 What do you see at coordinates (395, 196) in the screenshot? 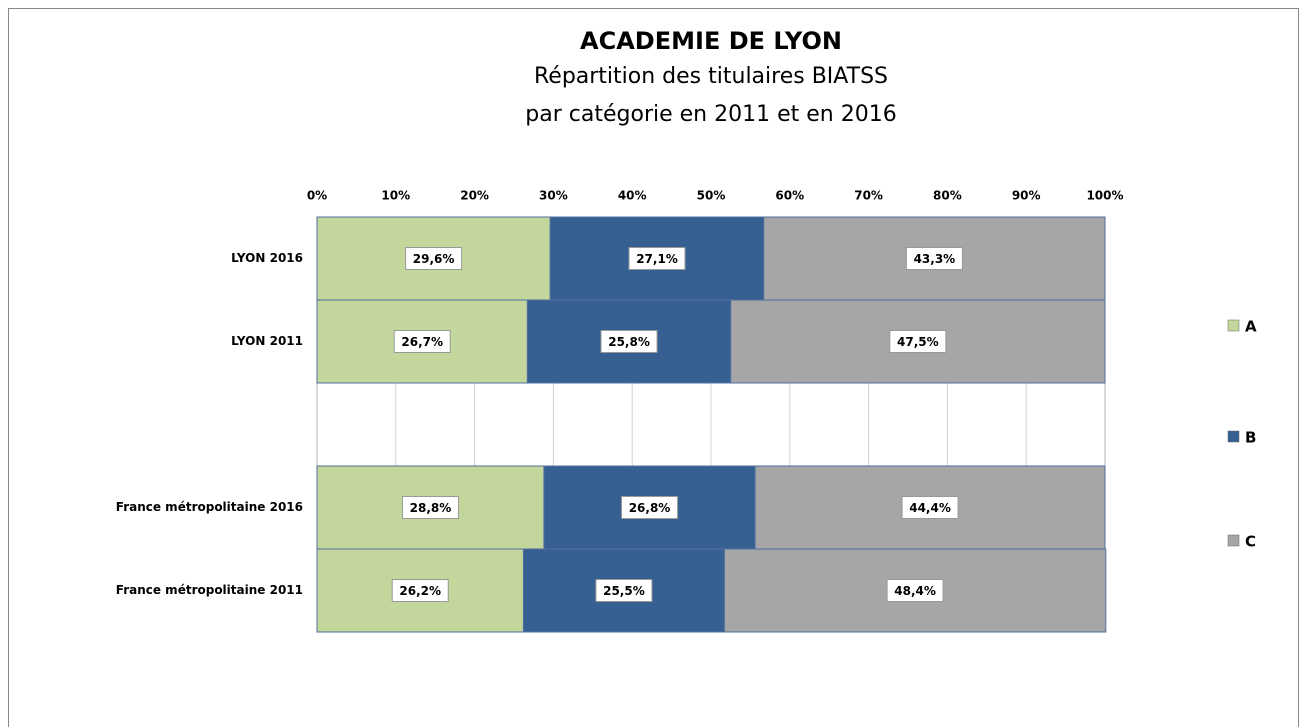
I see `x-tick-label: 10%` at bounding box center [395, 196].